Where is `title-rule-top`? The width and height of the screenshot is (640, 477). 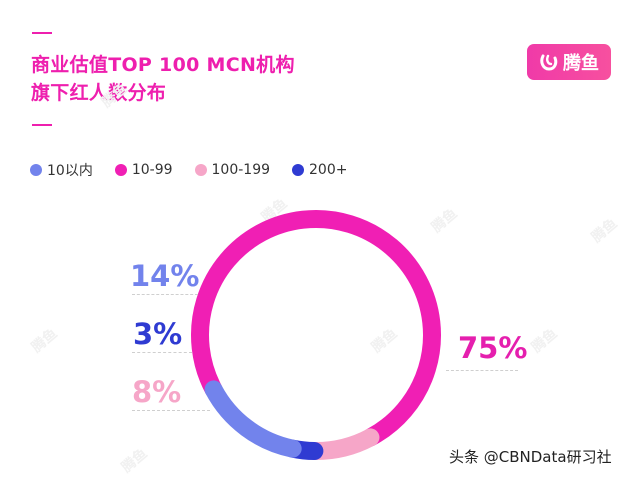 title-rule-top is located at coordinates (42, 33).